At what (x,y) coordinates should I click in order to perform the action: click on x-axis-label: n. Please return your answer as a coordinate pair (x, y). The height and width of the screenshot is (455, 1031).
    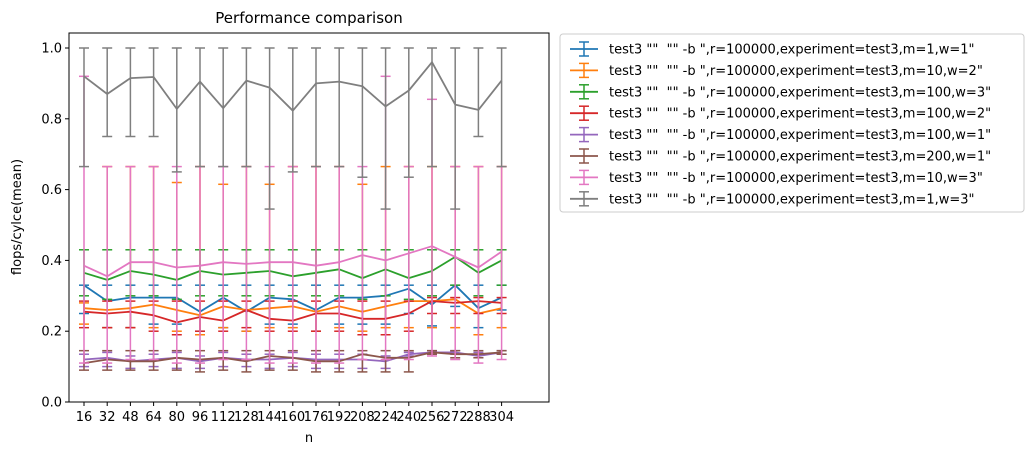
    Looking at the image, I should click on (309, 438).